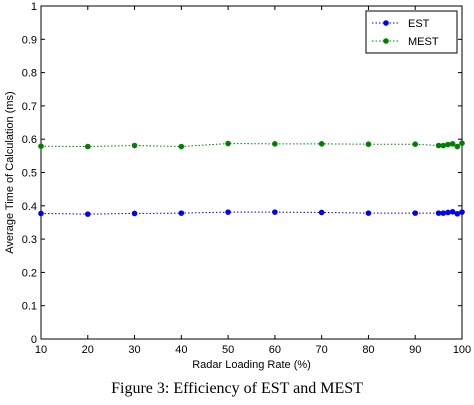 The width and height of the screenshot is (474, 405). Describe the element at coordinates (462, 350) in the screenshot. I see `x-tick-label: 100` at that location.